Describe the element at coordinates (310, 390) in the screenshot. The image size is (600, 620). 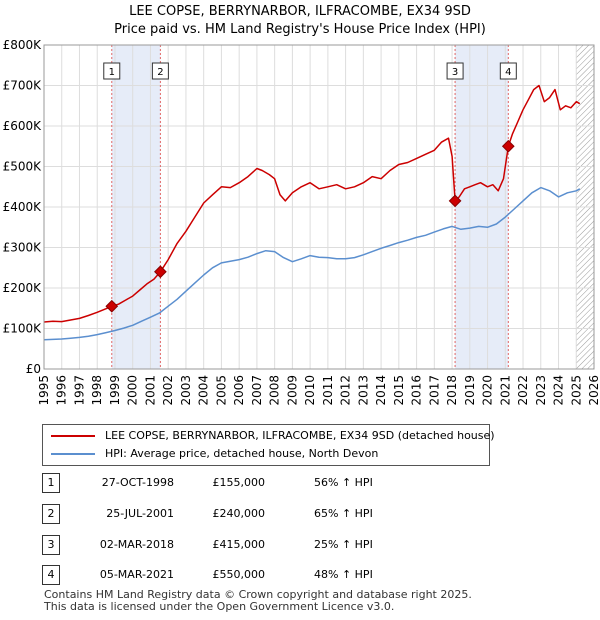
I see `x-tick-label: 2010` at that location.